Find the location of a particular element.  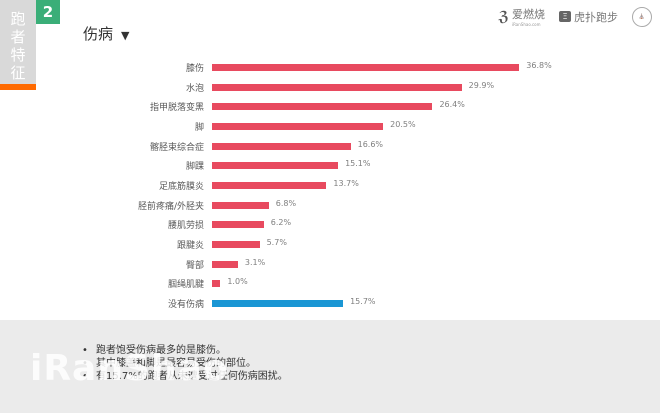

value-label: 13.7% is located at coordinates (346, 183).